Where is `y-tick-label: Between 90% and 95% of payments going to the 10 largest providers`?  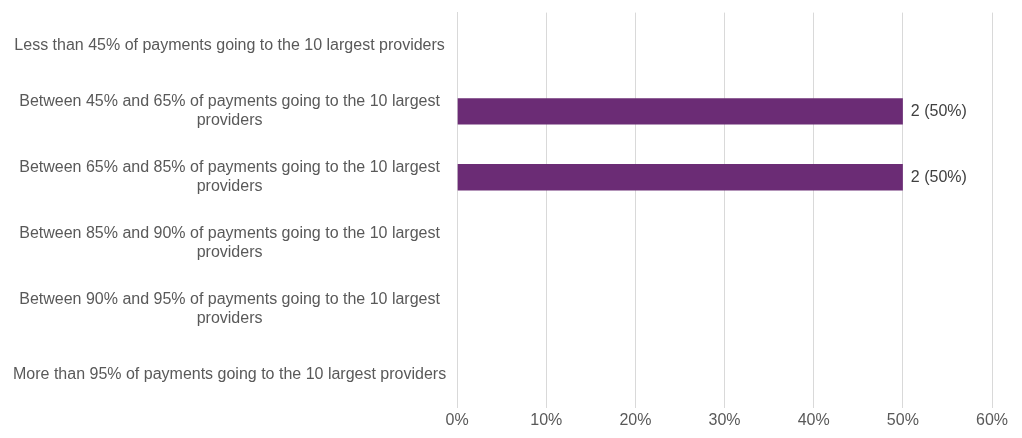
y-tick-label: Between 90% and 95% of payments going to the 10 largest providers is located at coordinates (230, 308).